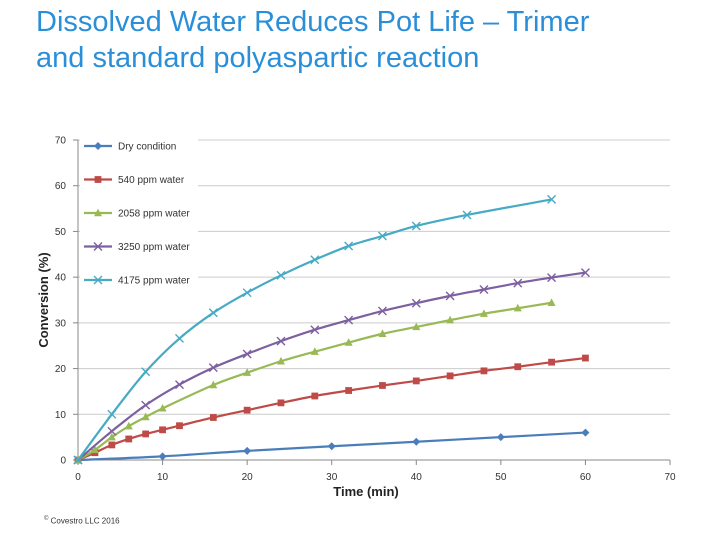  Describe the element at coordinates (417, 477) in the screenshot. I see `x-tick-label: 40` at that location.